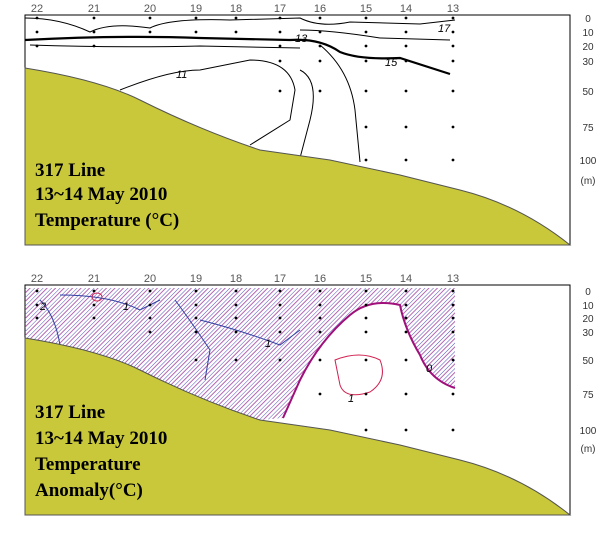  What do you see at coordinates (88, 464) in the screenshot?
I see `title-line: Temperature` at bounding box center [88, 464].